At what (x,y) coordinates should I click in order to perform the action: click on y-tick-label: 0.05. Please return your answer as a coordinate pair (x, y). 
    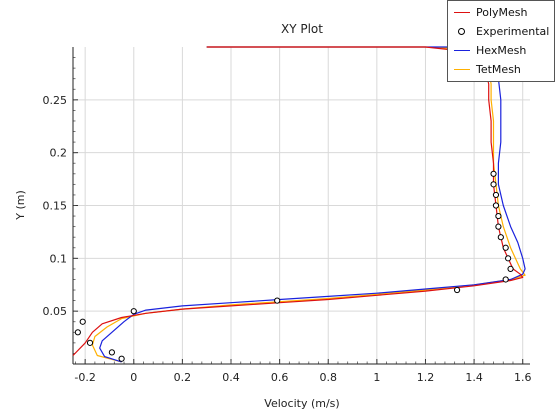
    Looking at the image, I should click on (55, 311).